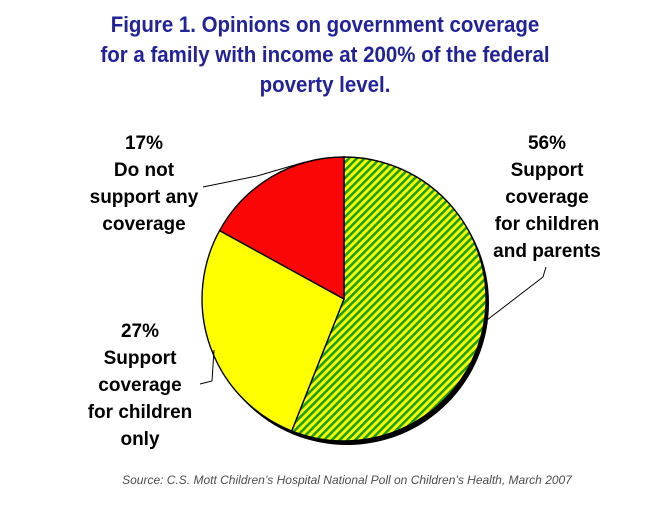 Image resolution: width=650 pixels, height=527 pixels. Describe the element at coordinates (140, 358) in the screenshot. I see `callout-children-only-line: Support` at that location.